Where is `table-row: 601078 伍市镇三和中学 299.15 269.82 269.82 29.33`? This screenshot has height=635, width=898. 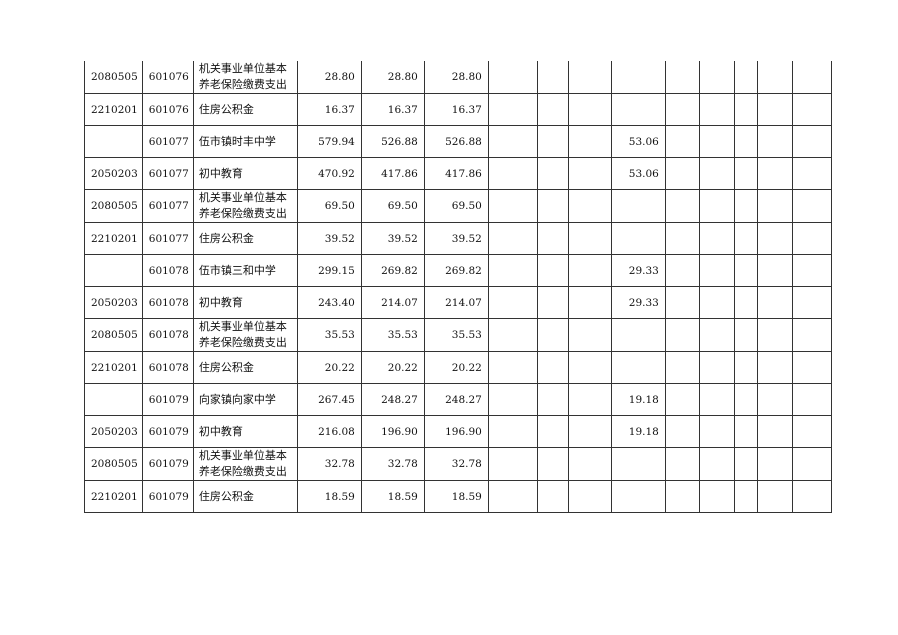
table-row: 601078 伍市镇三和中学 299.15 269.82 269.82 29.33 is located at coordinates (458, 270).